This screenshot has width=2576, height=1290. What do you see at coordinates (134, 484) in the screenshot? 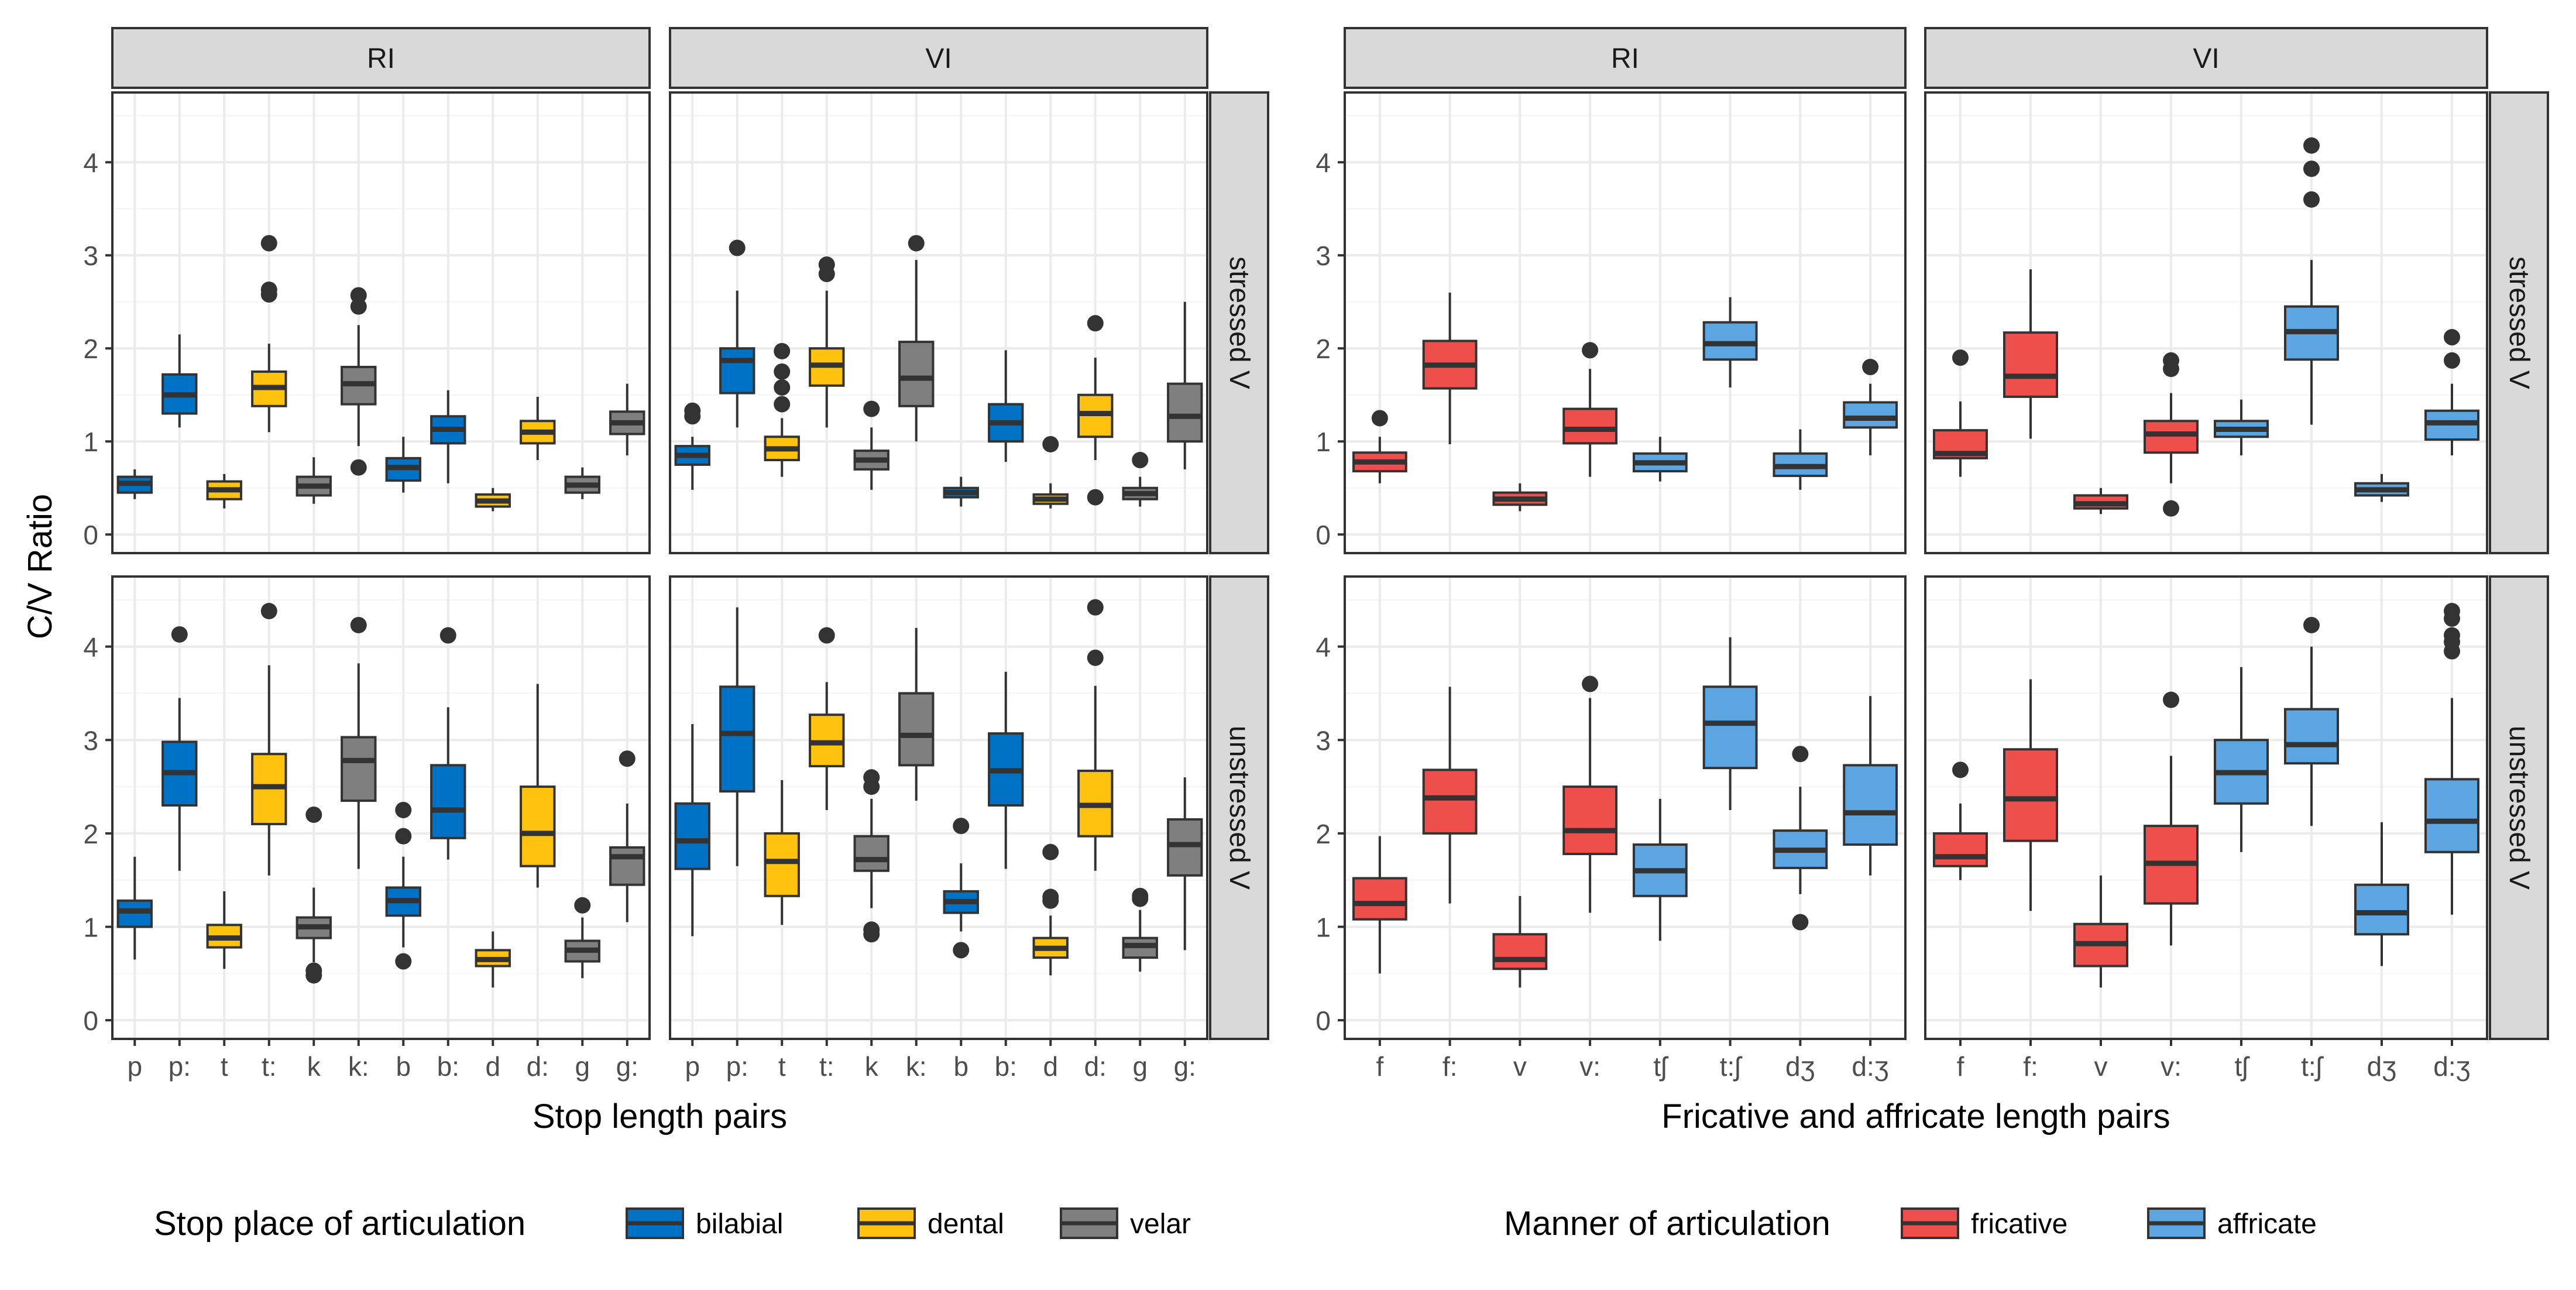
I see `box-stops-p` at bounding box center [134, 484].